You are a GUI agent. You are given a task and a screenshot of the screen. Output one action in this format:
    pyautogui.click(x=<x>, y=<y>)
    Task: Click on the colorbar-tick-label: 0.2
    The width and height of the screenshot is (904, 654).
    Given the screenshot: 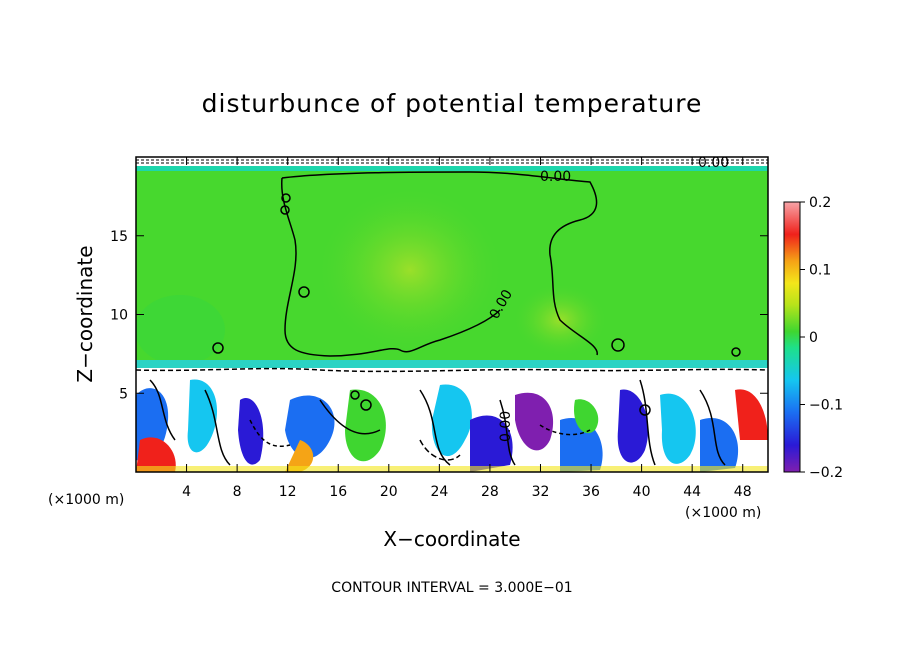 What is the action you would take?
    pyautogui.click(x=820, y=203)
    